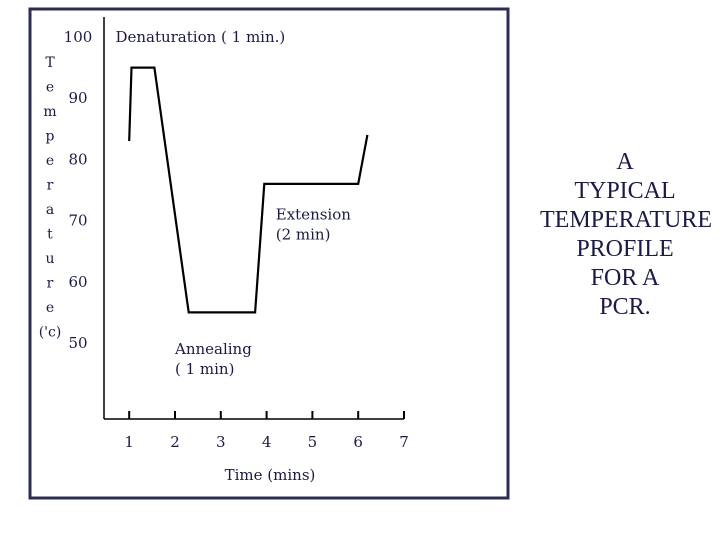  What do you see at coordinates (77, 282) in the screenshot?
I see `y-tick-label: 60` at bounding box center [77, 282].